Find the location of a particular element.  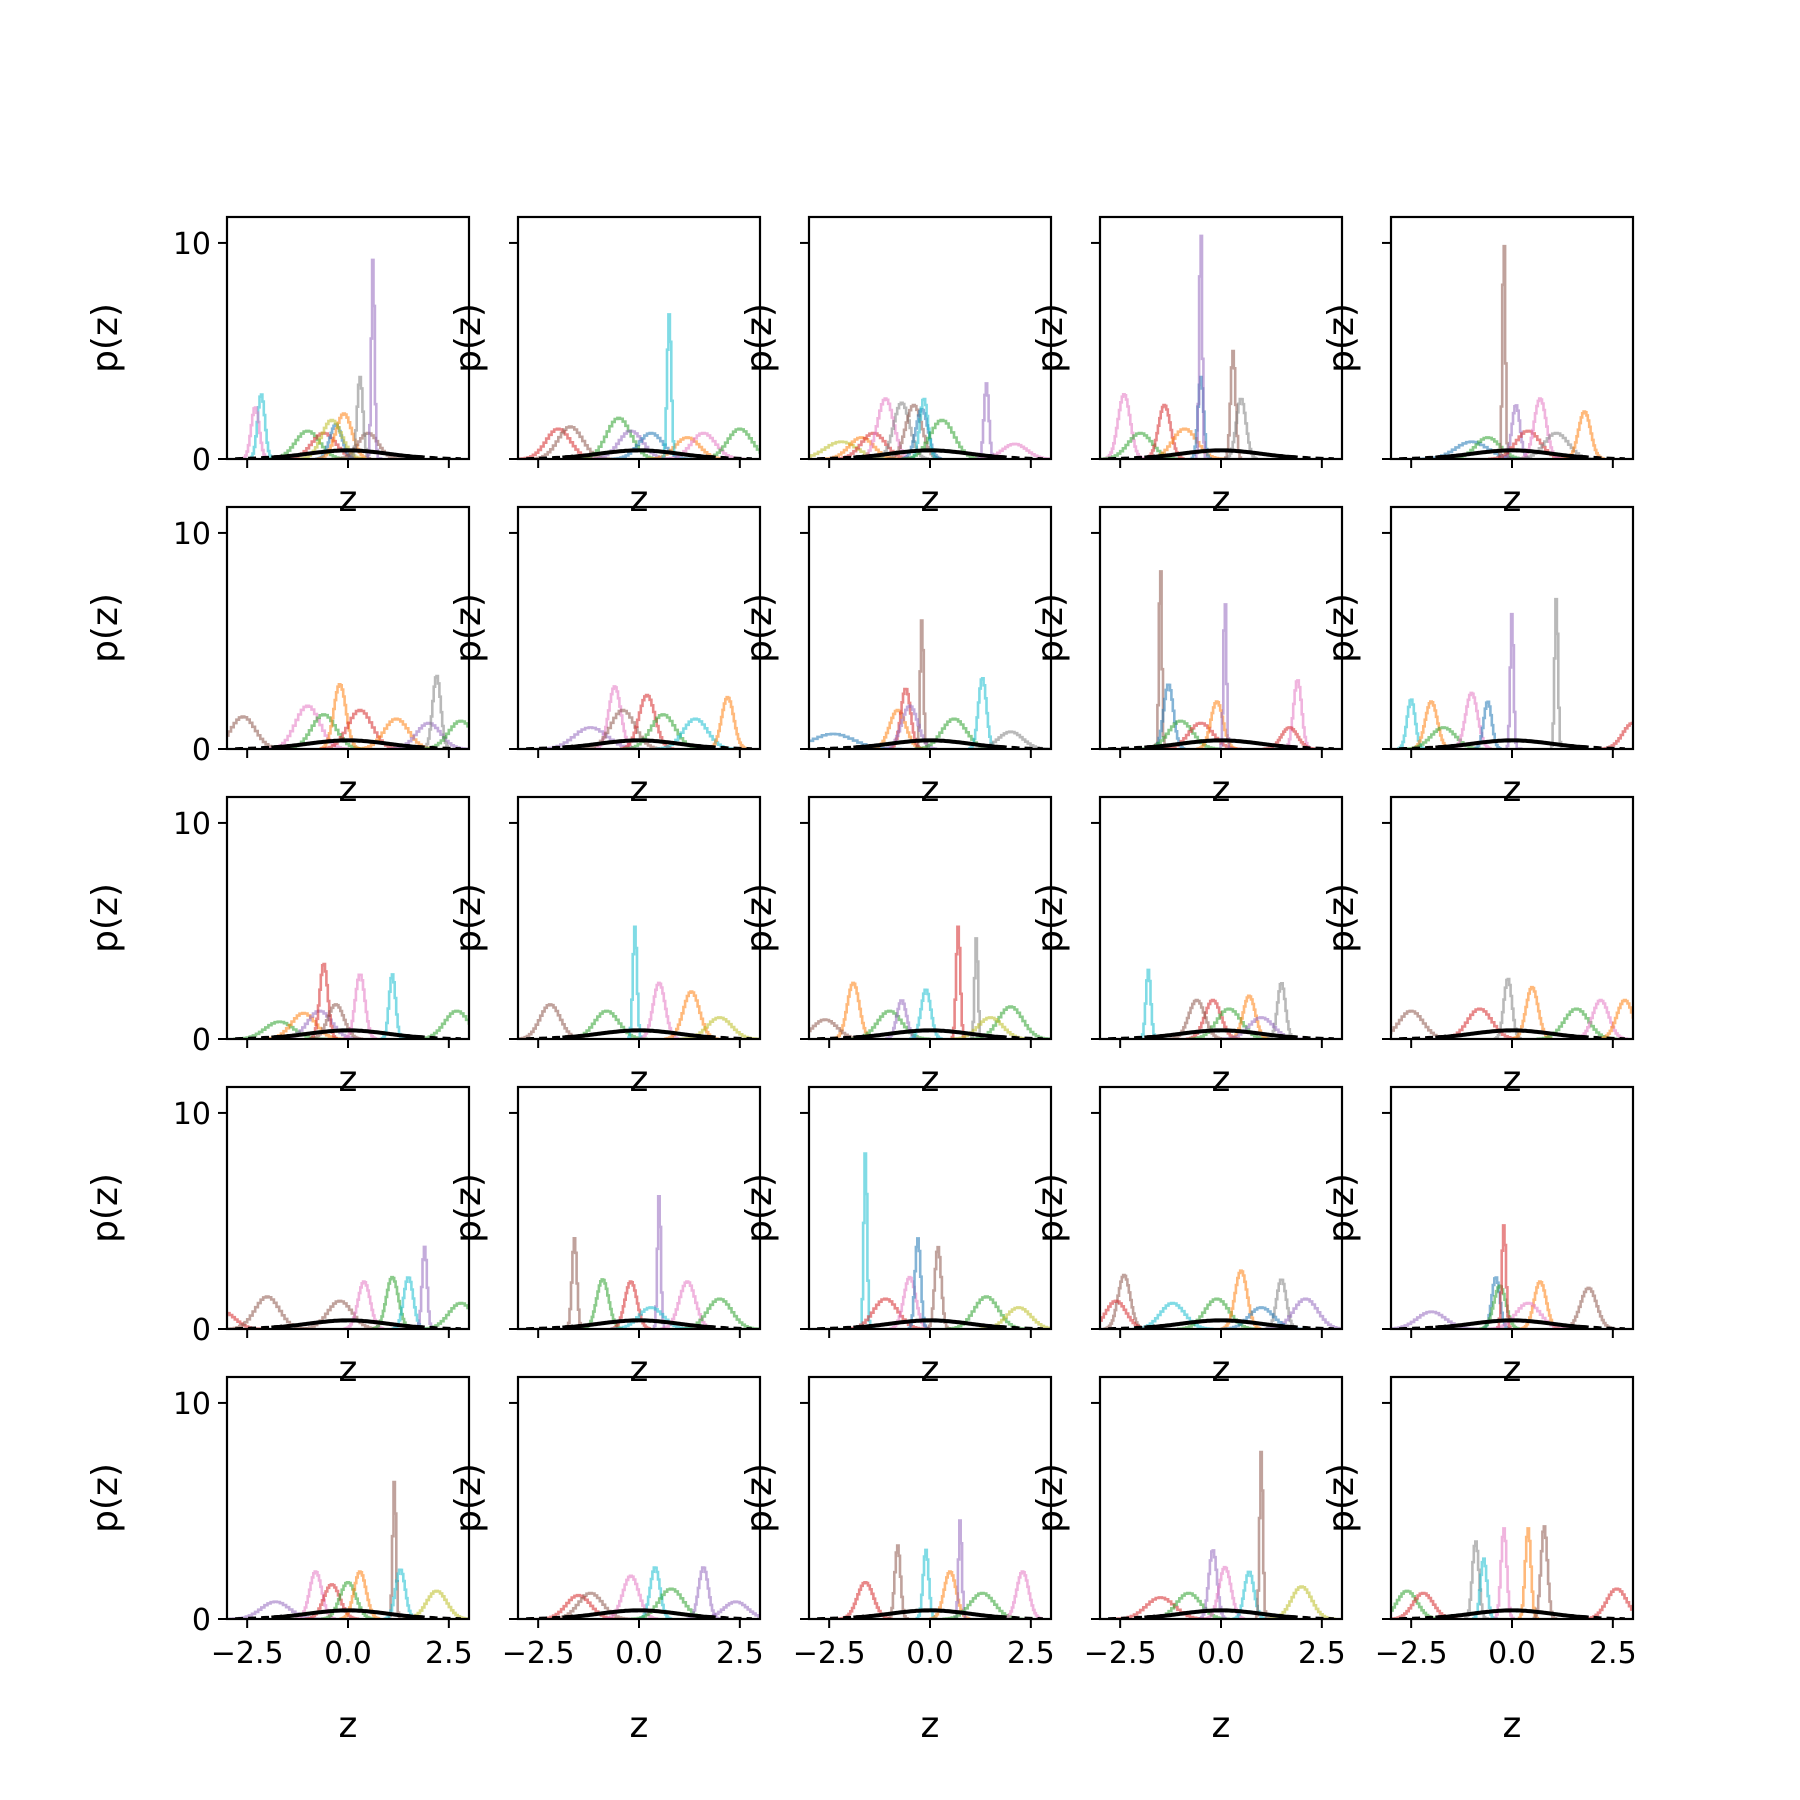

panel-r3-c4: z p(z) is located at coordinates (1478, 1237).